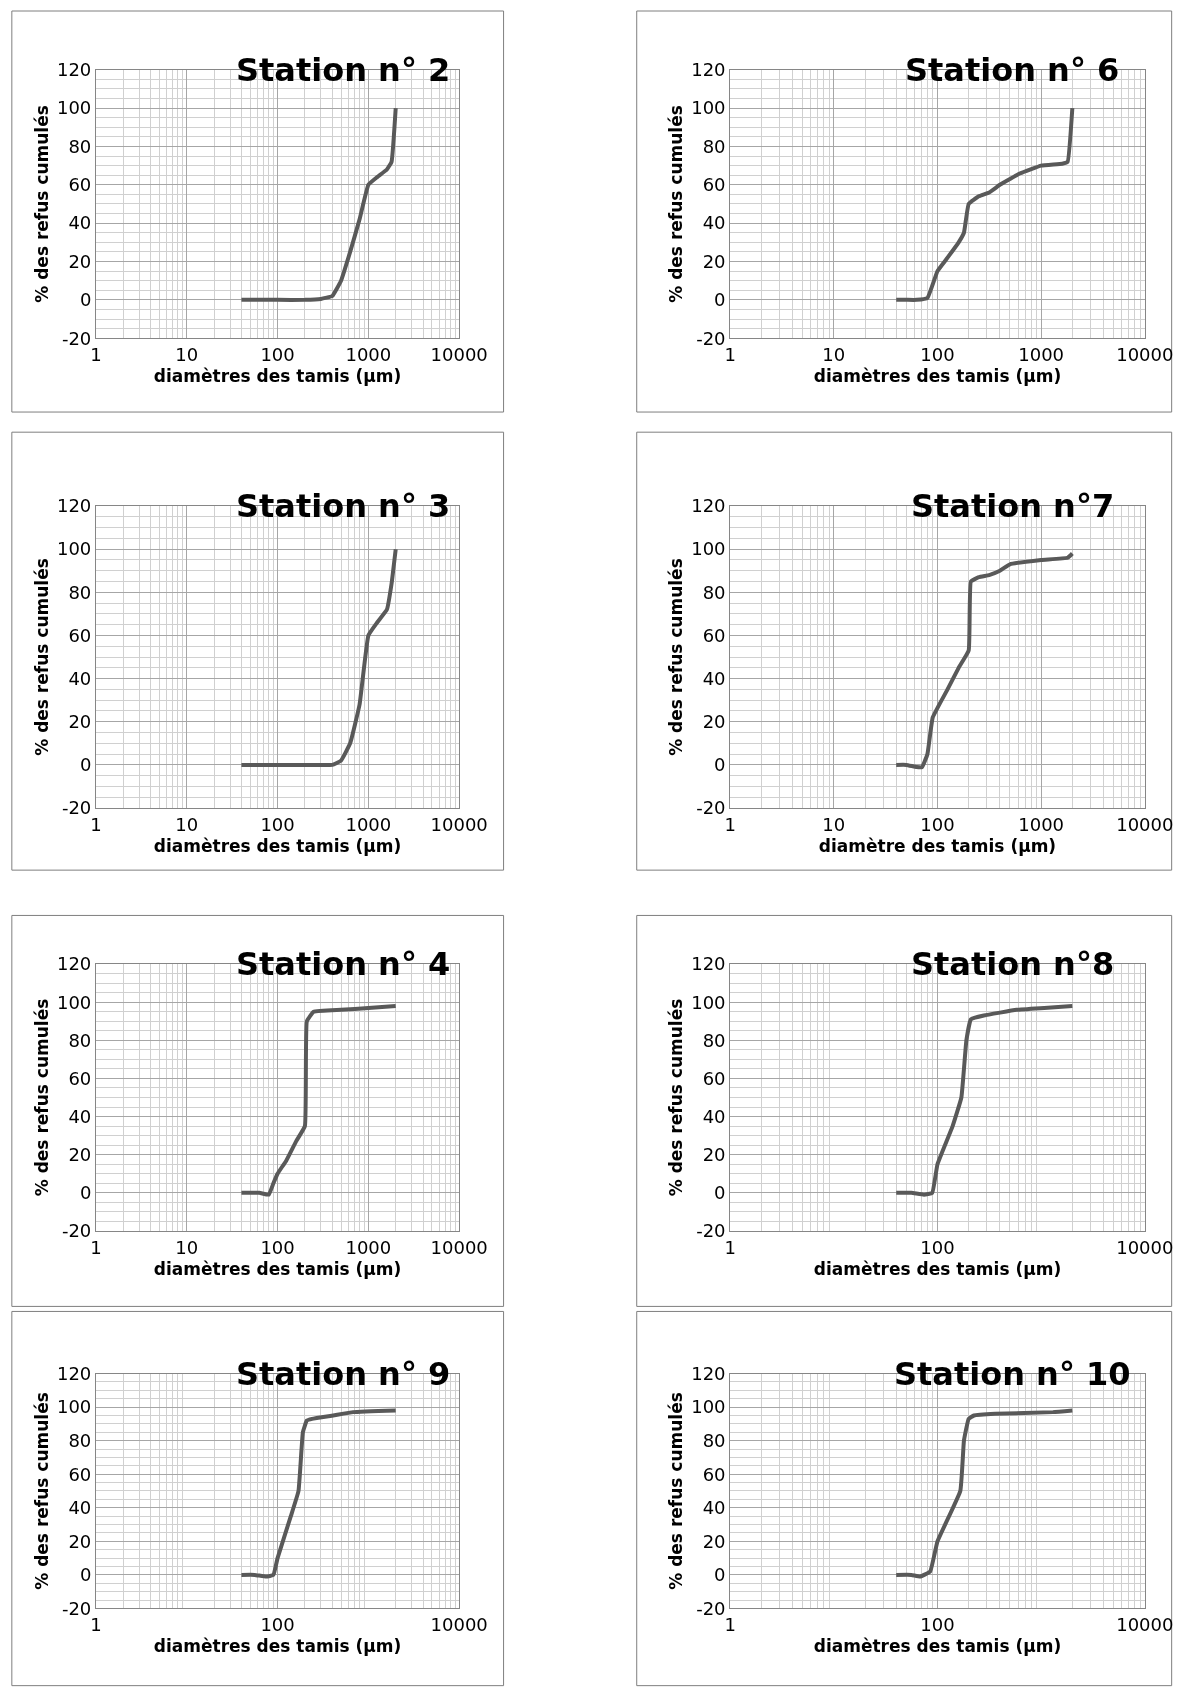  What do you see at coordinates (1013, 964) in the screenshot?
I see `chart-title: Station n°8` at bounding box center [1013, 964].